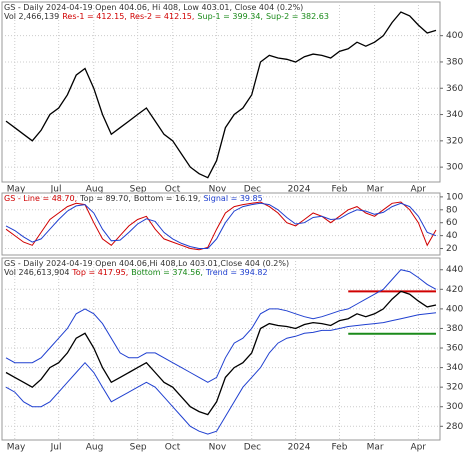 This screenshot has width=474, height=452. What do you see at coordinates (40, 198) in the screenshot?
I see `header-item: GS - Line = 48.70,` at bounding box center [40, 198].